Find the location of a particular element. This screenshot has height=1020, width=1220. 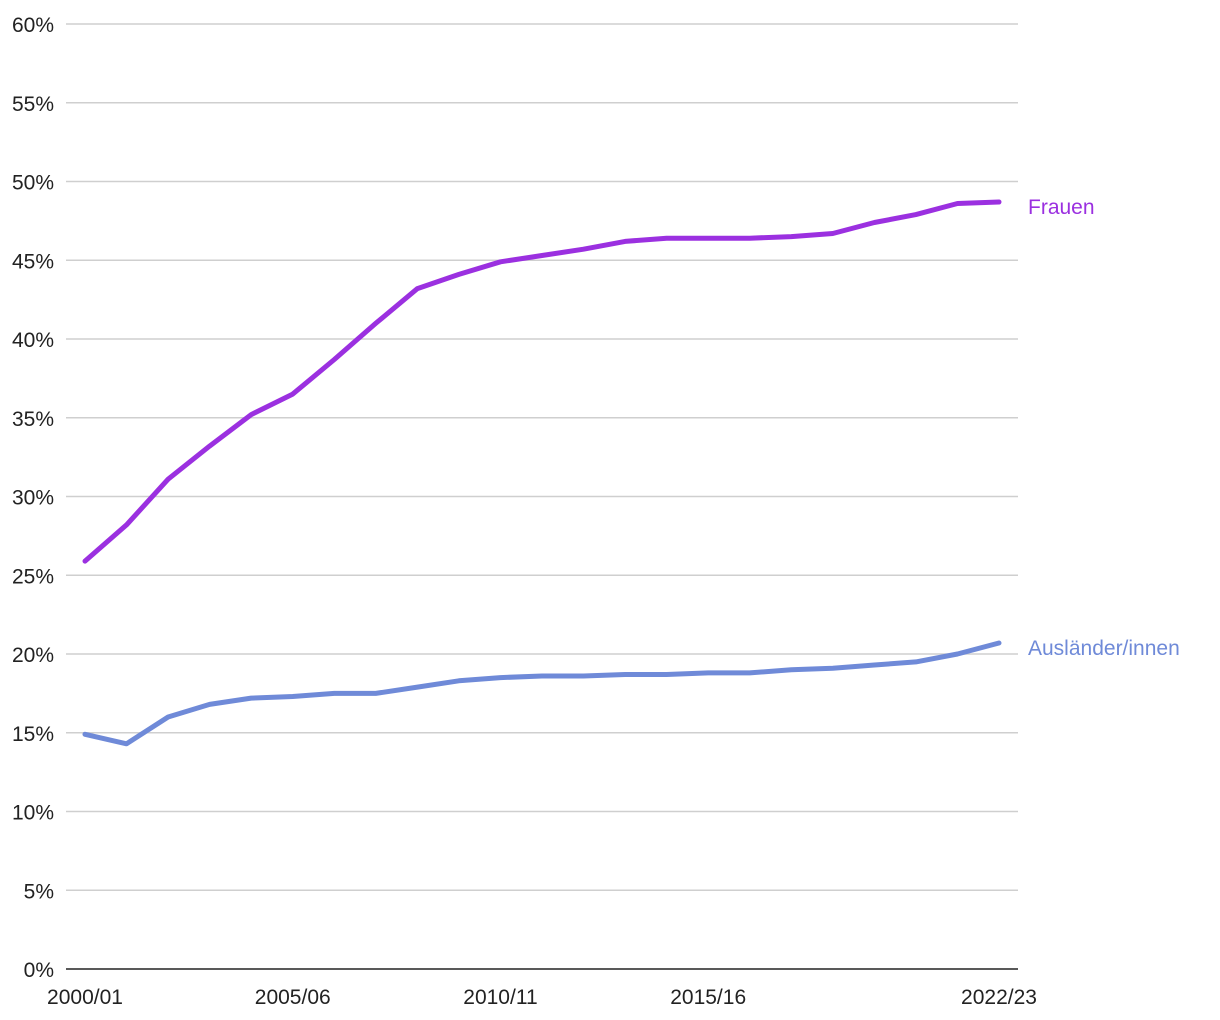

y-tick-label: 25% is located at coordinates (33, 576).